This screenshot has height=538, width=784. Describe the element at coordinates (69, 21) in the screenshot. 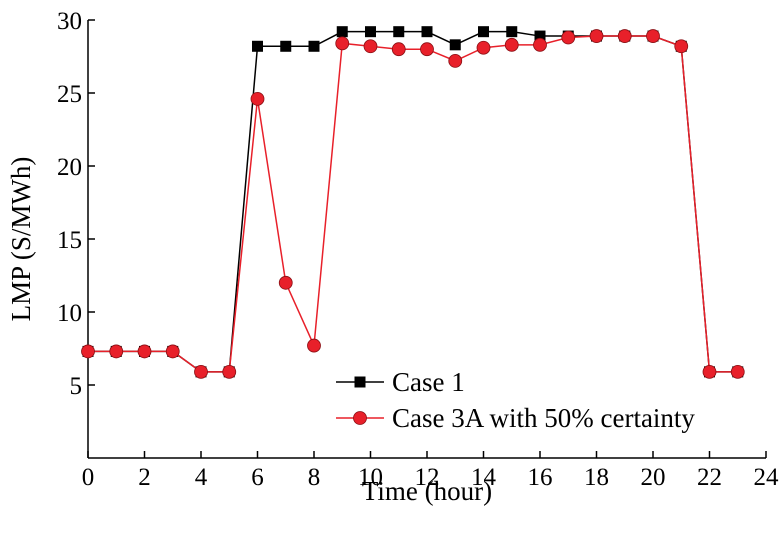

I see `y-tick-label: 30` at that location.